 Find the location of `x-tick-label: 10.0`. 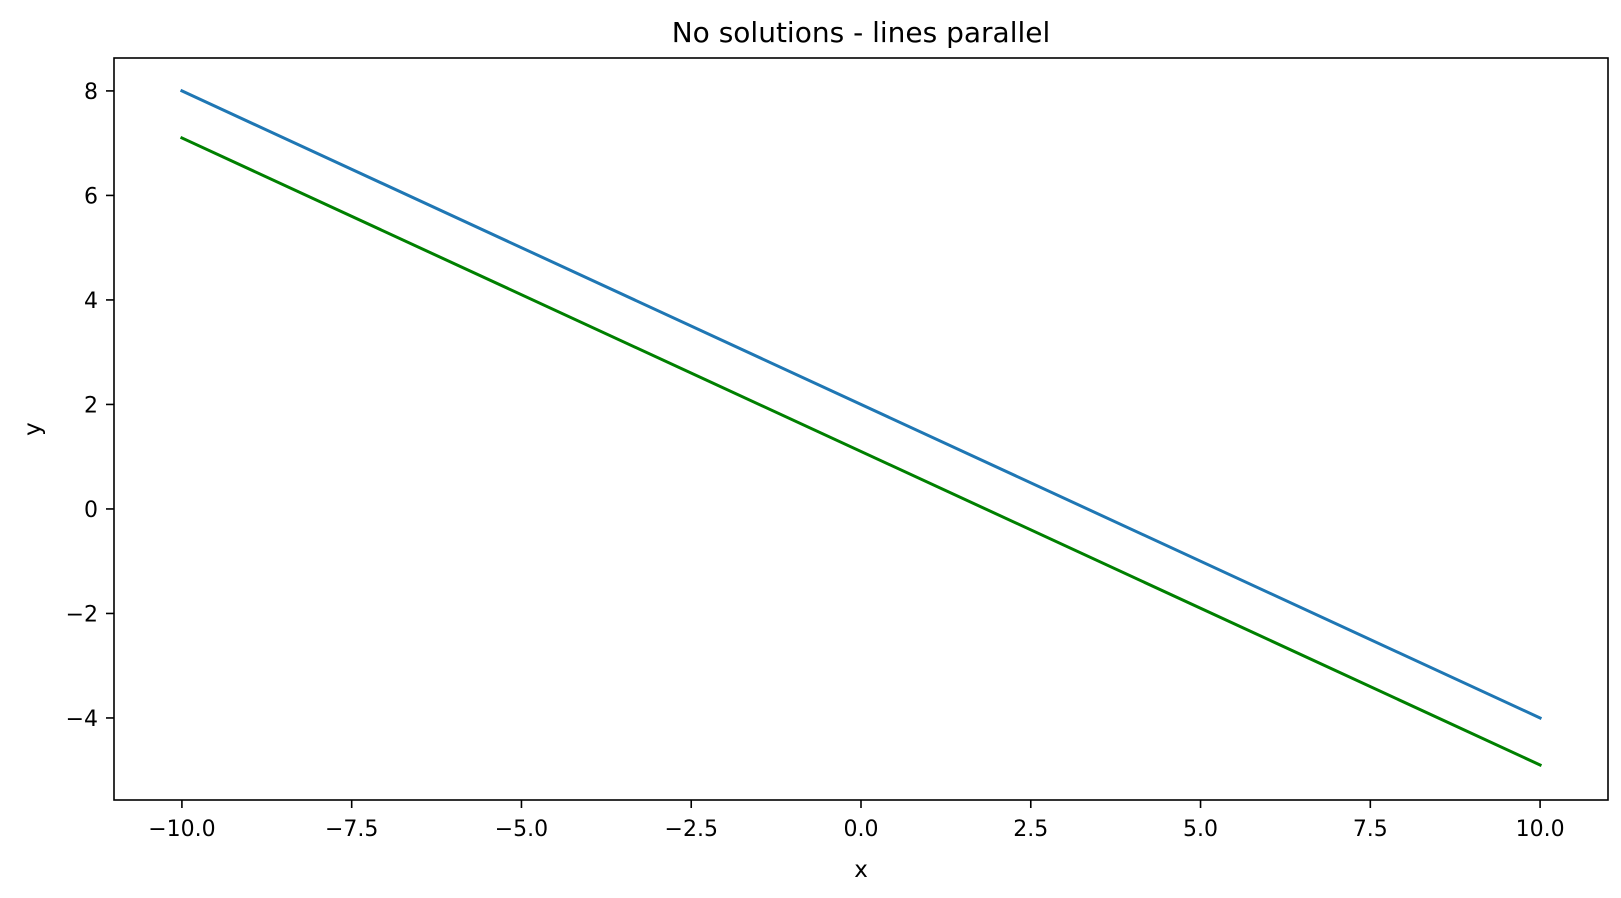

x-tick-label: 10.0 is located at coordinates (1540, 829).